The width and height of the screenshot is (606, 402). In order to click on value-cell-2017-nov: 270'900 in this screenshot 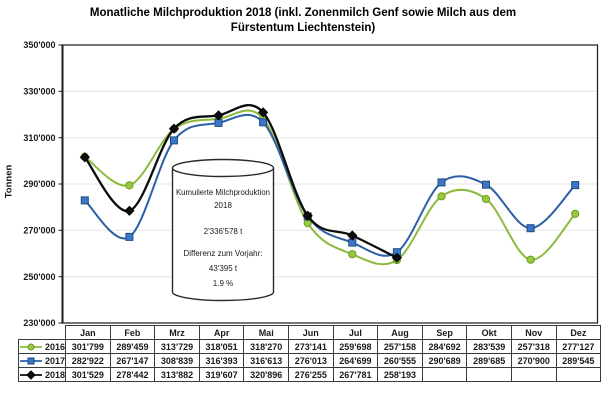, I will do `click(533, 360)`.